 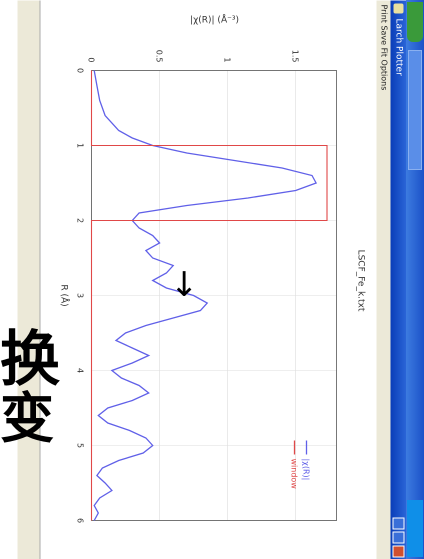 I want to click on x-tick-label: 6, so click(x=79, y=519).